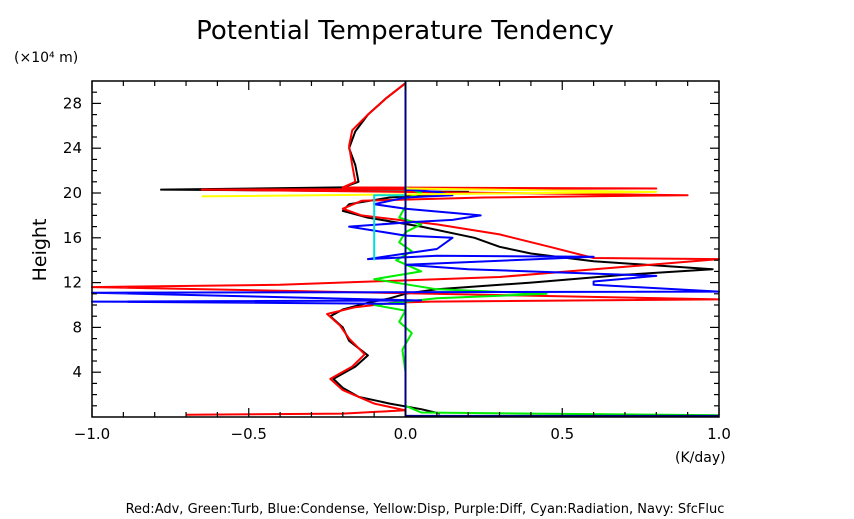 This screenshot has height=519, width=854. What do you see at coordinates (700, 458) in the screenshot?
I see `x-axis-units: (K/day)` at bounding box center [700, 458].